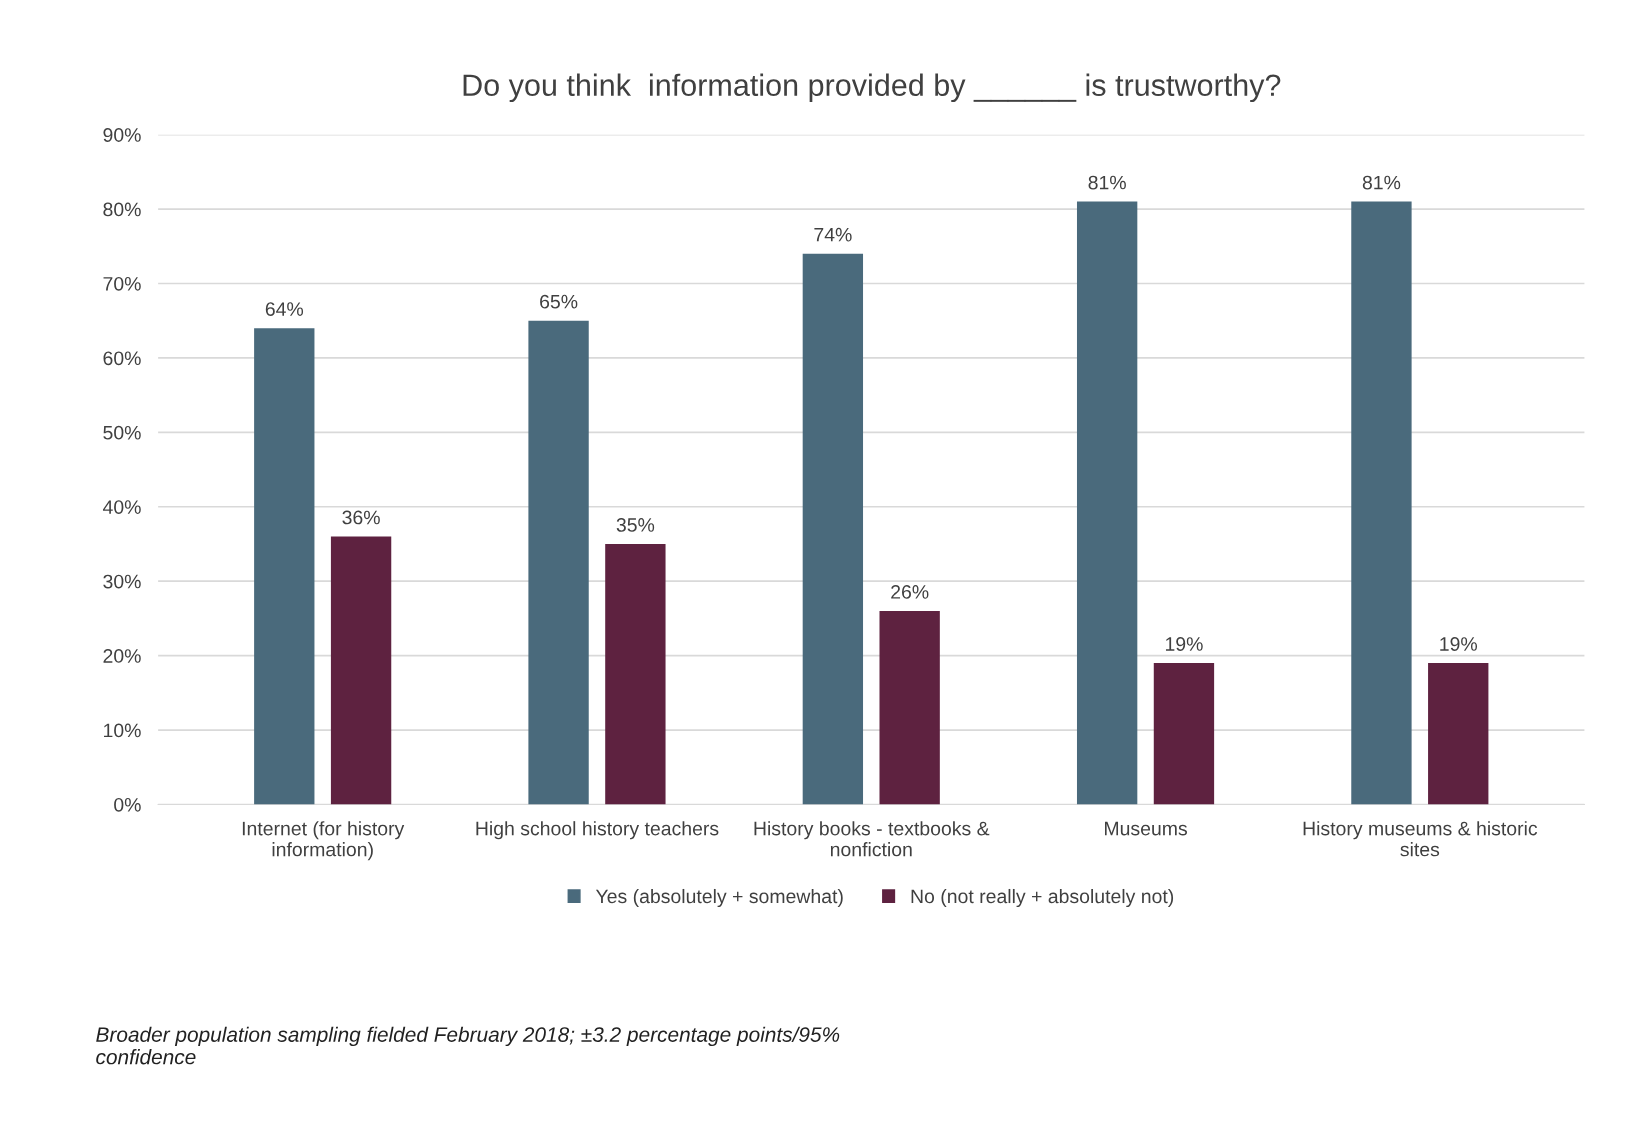  I want to click on y-tick-label: 80%, so click(122, 209).